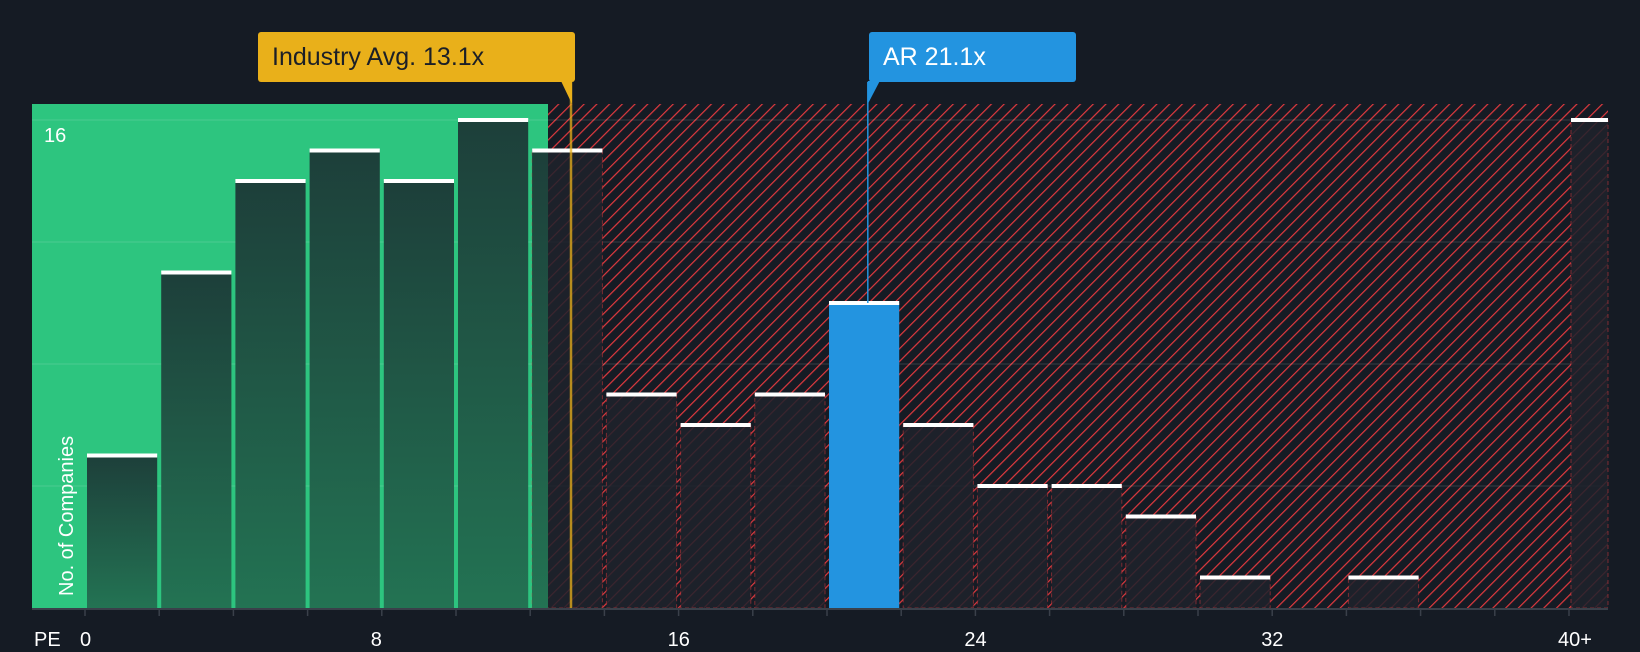 The width and height of the screenshot is (1640, 652). I want to click on y-tick-label: 16, so click(55, 136).